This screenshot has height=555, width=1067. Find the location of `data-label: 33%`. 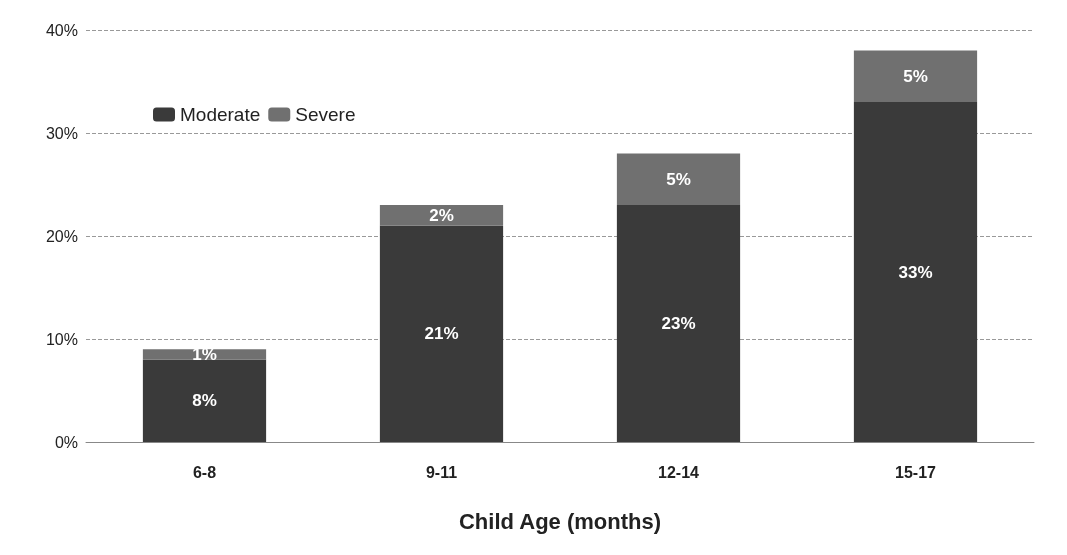

data-label: 33% is located at coordinates (915, 272).